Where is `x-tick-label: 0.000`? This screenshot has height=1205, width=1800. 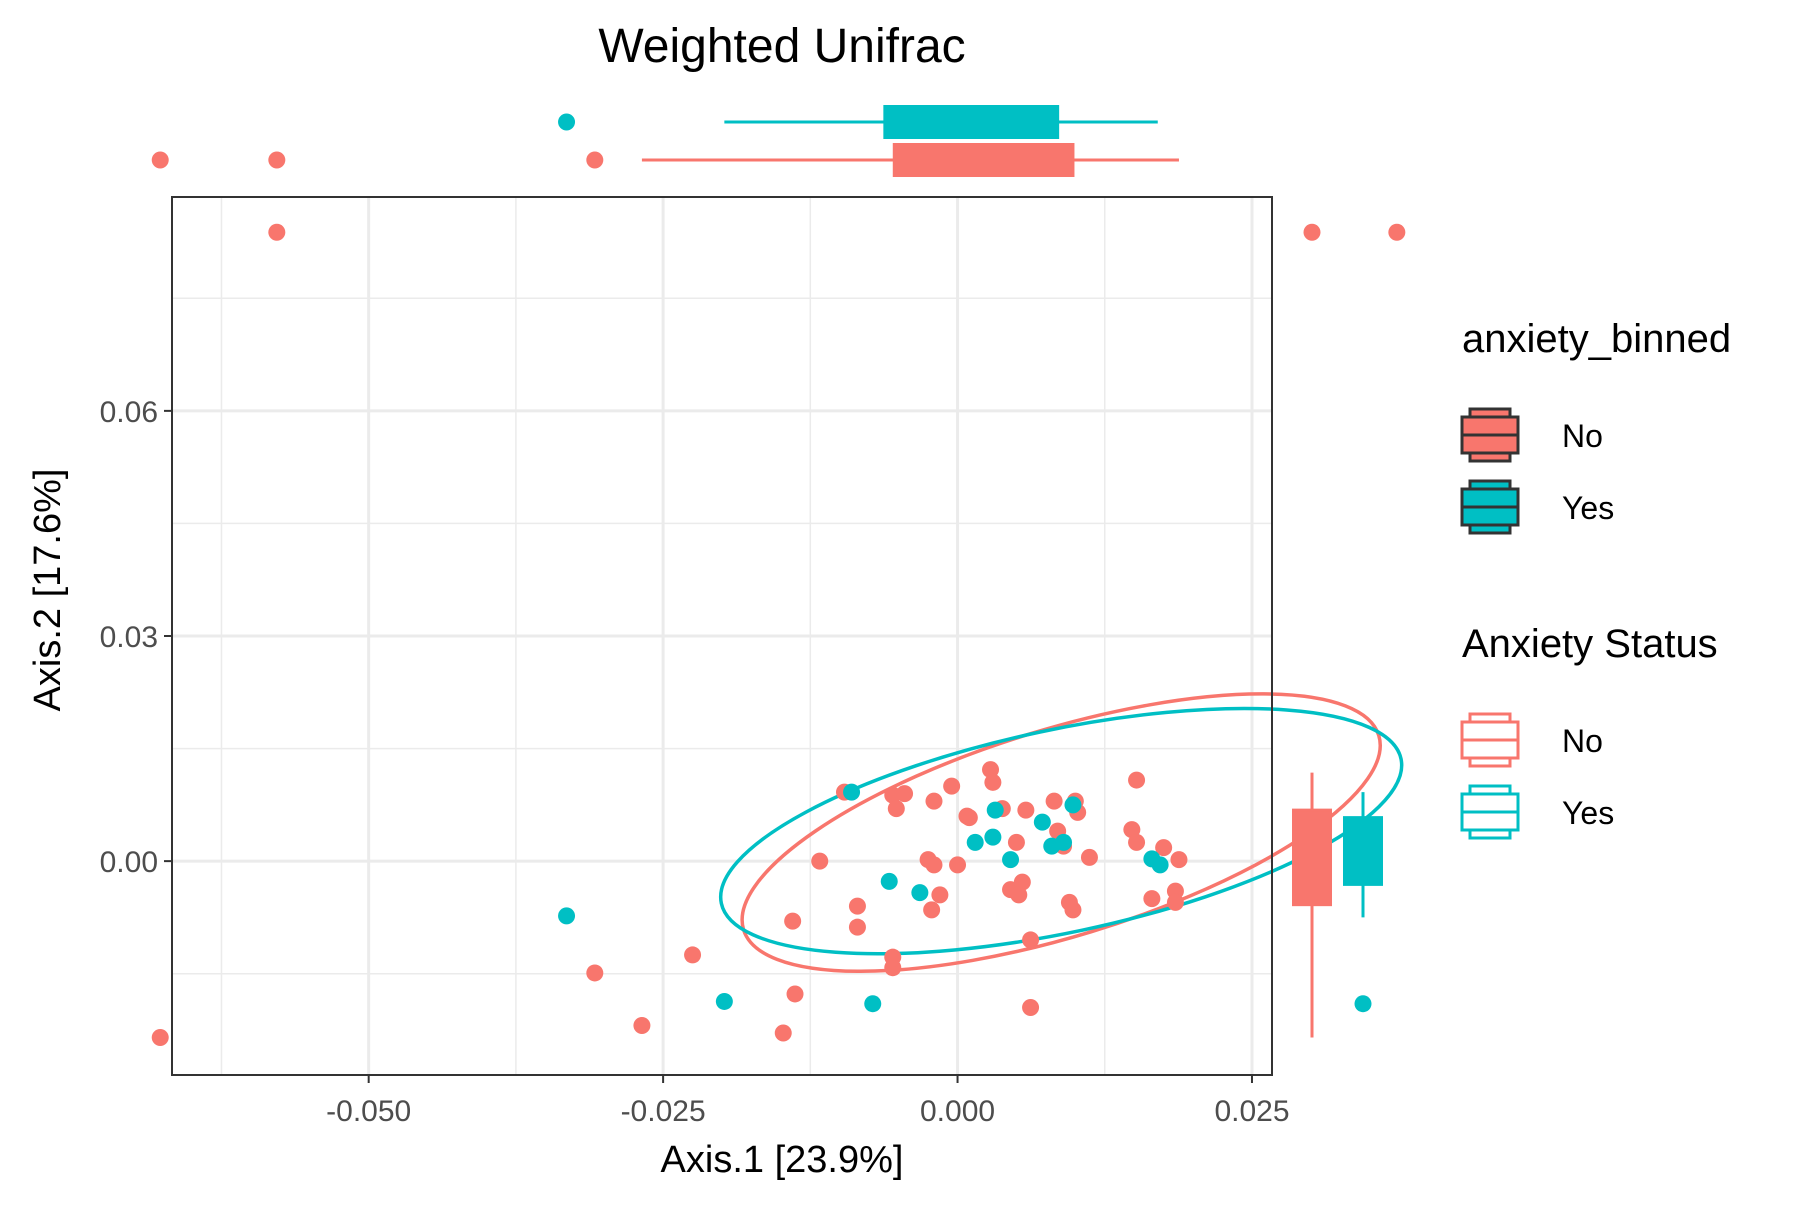
x-tick-label: 0.000 is located at coordinates (957, 1111).